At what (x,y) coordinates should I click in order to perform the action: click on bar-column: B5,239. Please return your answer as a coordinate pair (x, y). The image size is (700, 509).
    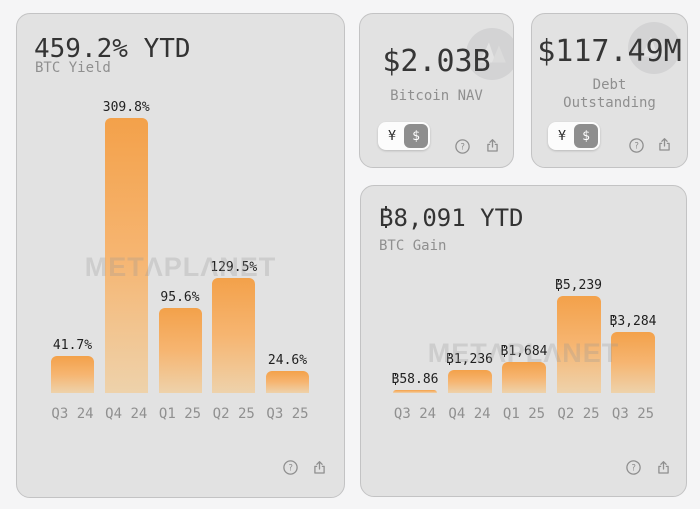
    Looking at the image, I should click on (578, 335).